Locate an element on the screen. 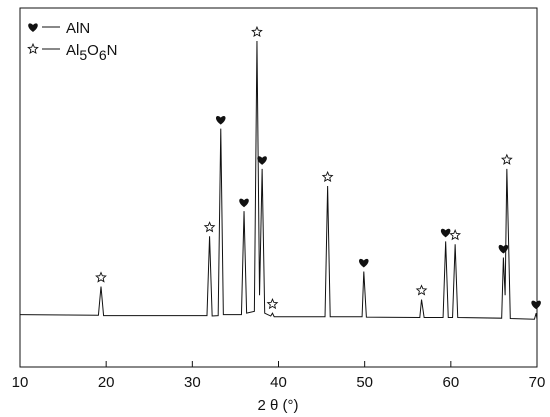 The height and width of the screenshot is (417, 550). legend-label-part: 5 is located at coordinates (83, 55).